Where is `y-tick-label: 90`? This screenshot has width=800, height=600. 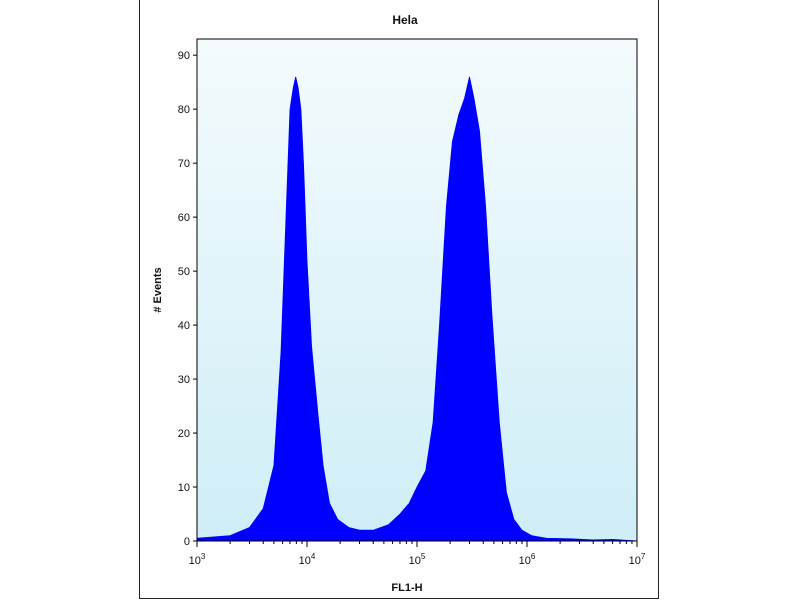
y-tick-label: 90 is located at coordinates (184, 56).